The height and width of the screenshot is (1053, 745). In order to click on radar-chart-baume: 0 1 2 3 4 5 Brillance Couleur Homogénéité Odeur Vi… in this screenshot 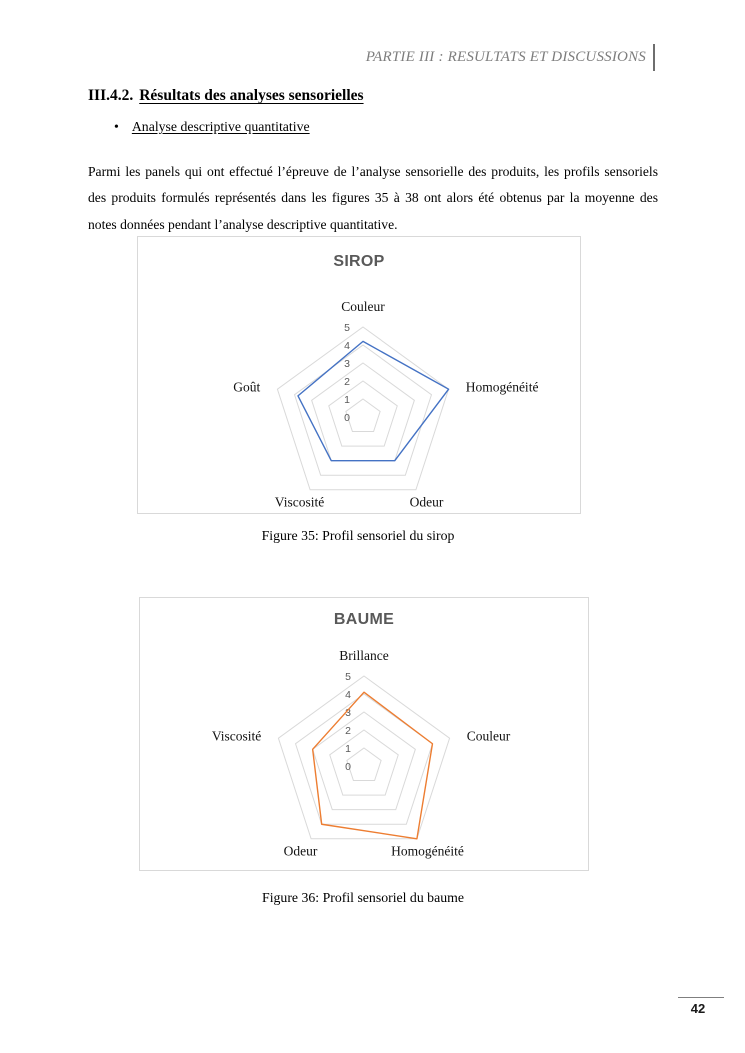, I will do `click(361, 753)`.